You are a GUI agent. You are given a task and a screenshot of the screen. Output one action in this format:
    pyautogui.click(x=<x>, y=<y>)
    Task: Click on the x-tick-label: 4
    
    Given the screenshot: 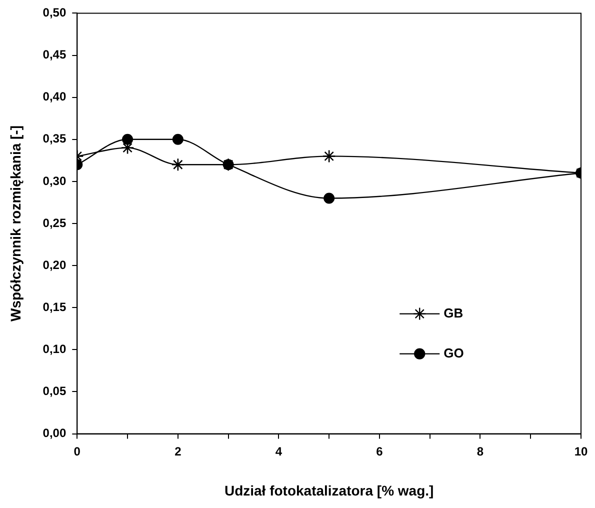 What is the action you would take?
    pyautogui.click(x=278, y=451)
    